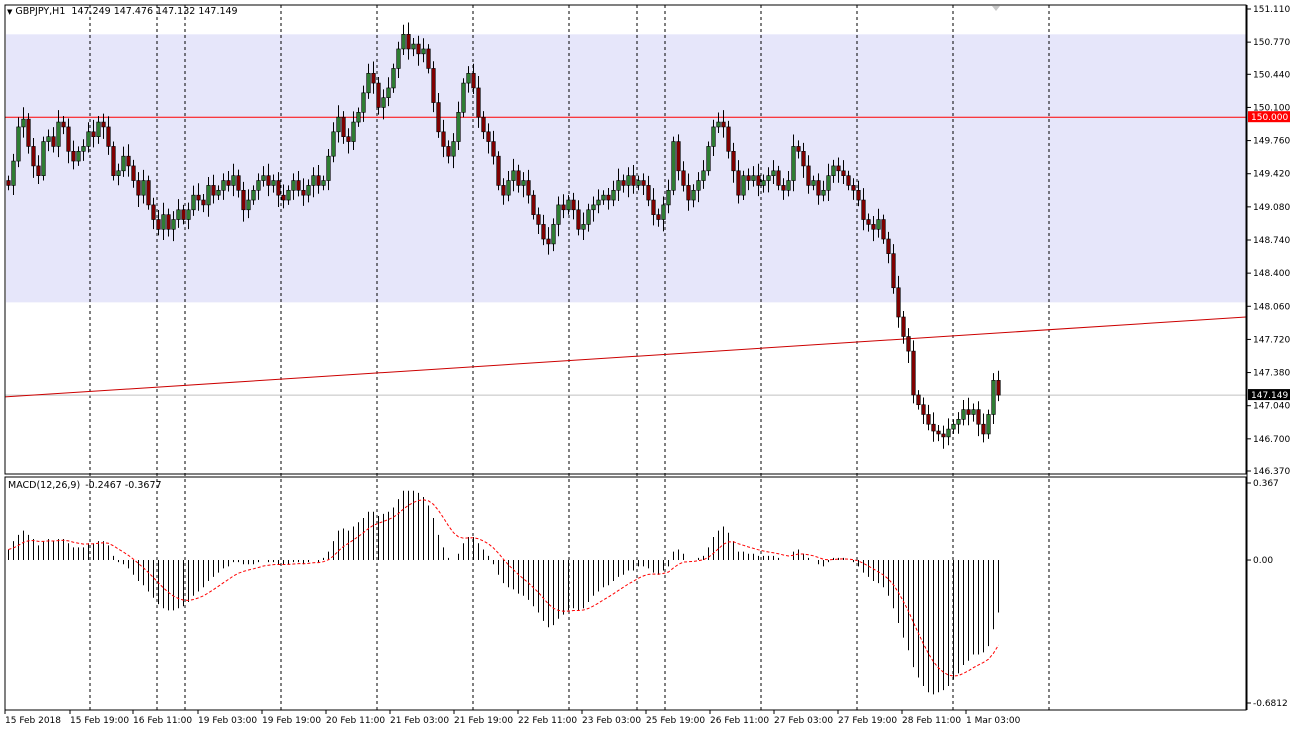  I want to click on x-tick-label: 16 Feb 11:00, so click(162, 721).